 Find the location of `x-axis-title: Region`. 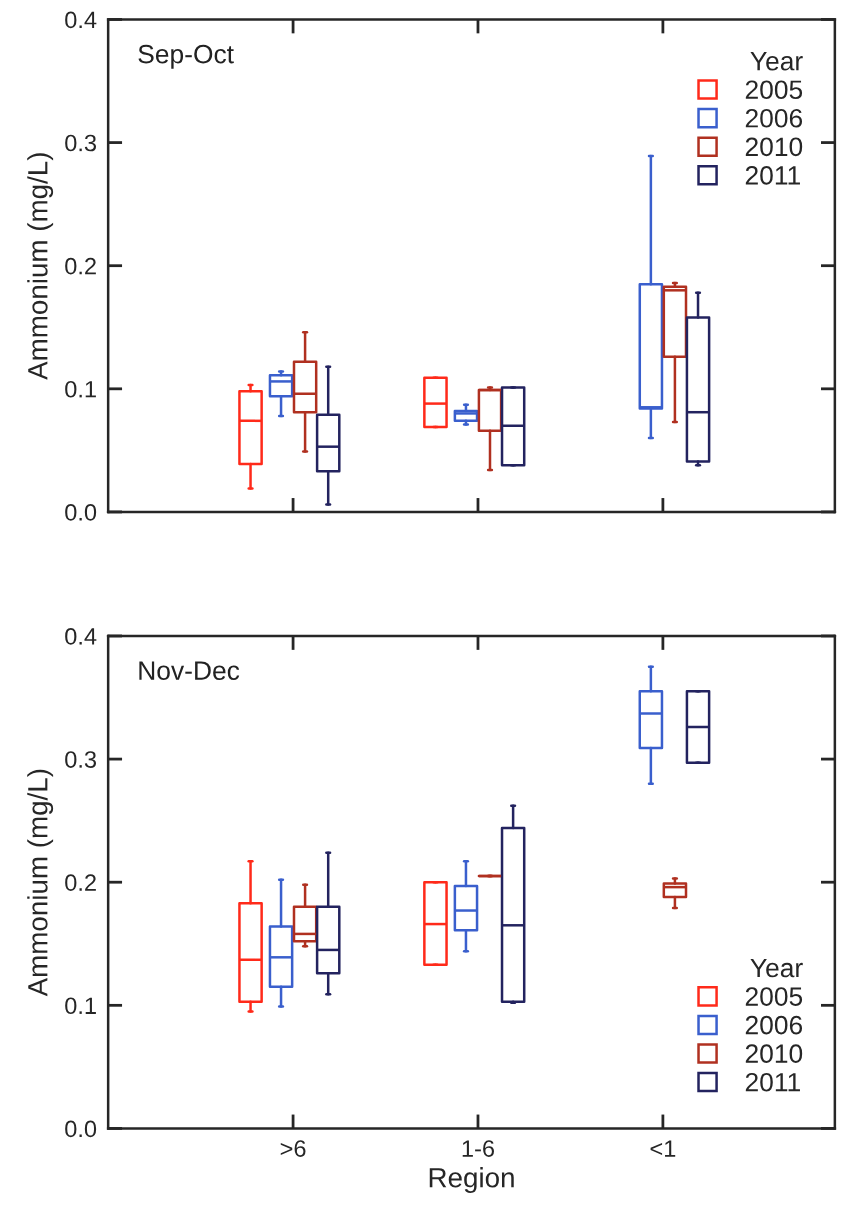

x-axis-title: Region is located at coordinates (471, 1180).